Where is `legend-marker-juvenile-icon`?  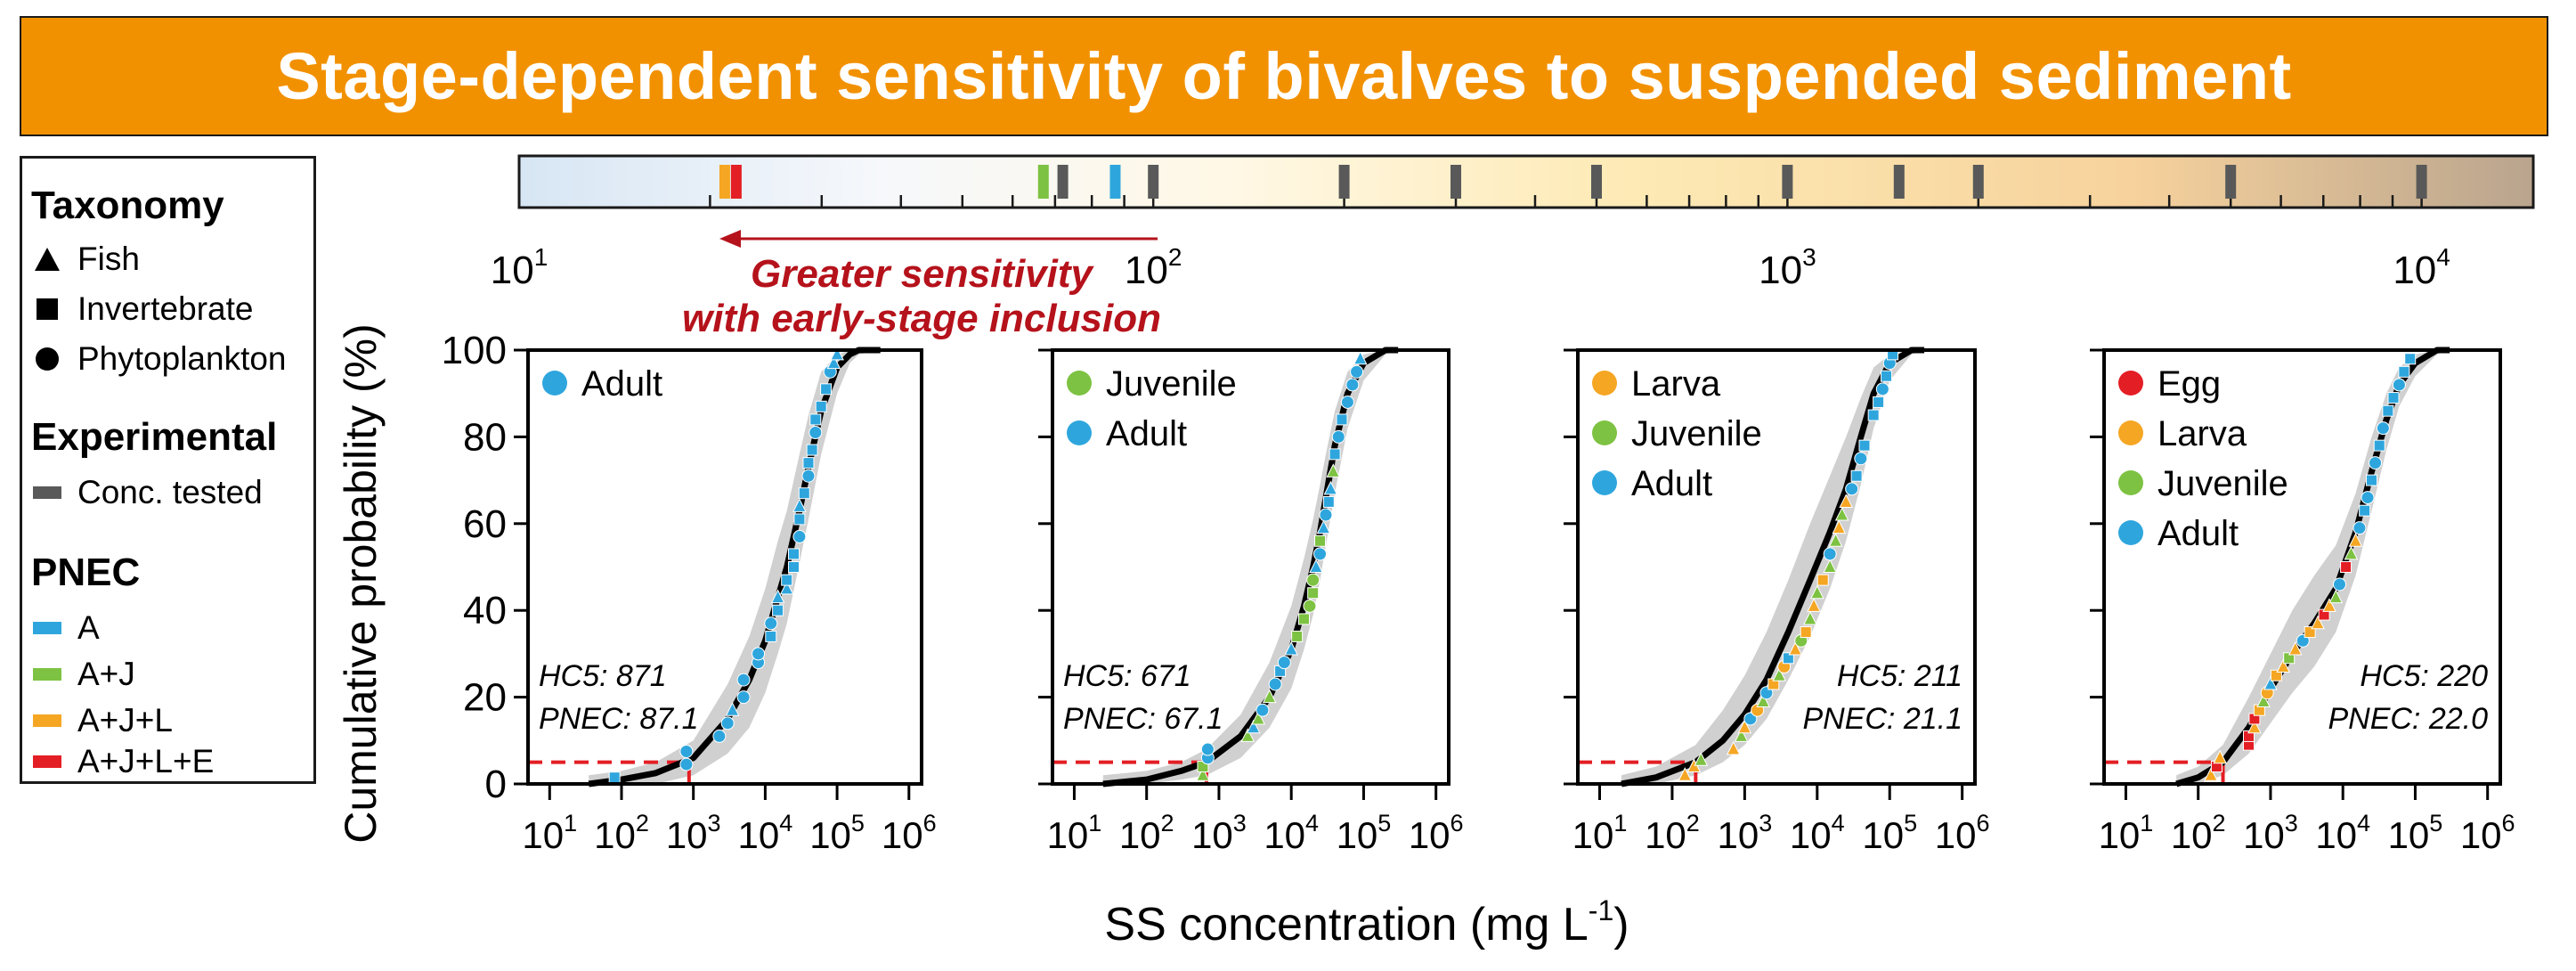
legend-marker-juvenile-icon is located at coordinates (2130, 482).